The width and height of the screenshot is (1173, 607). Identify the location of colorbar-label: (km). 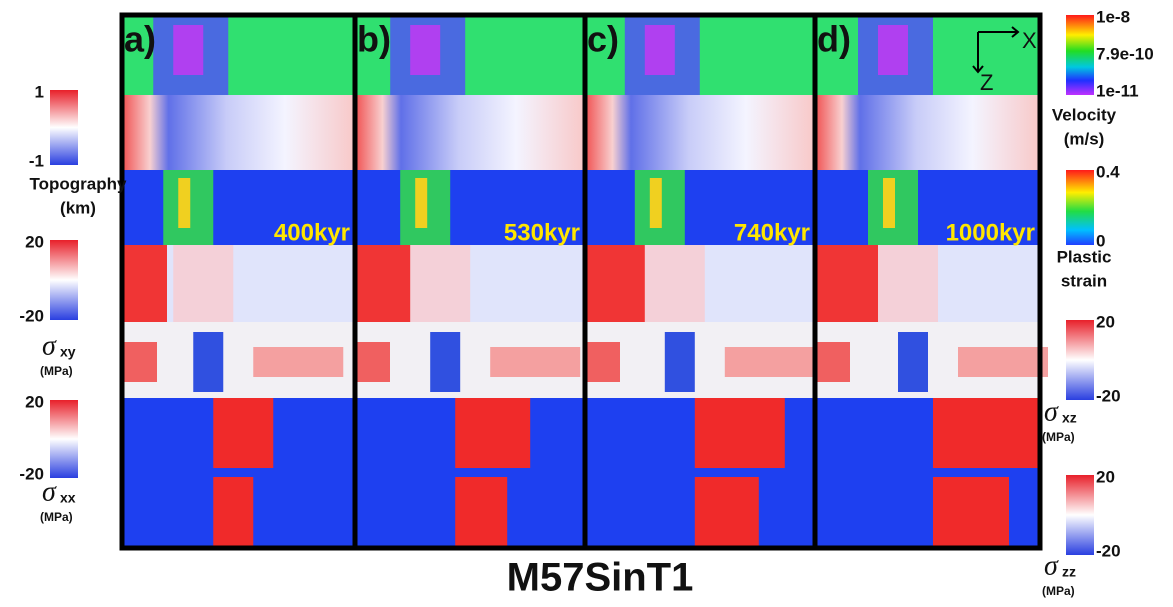
(78, 207).